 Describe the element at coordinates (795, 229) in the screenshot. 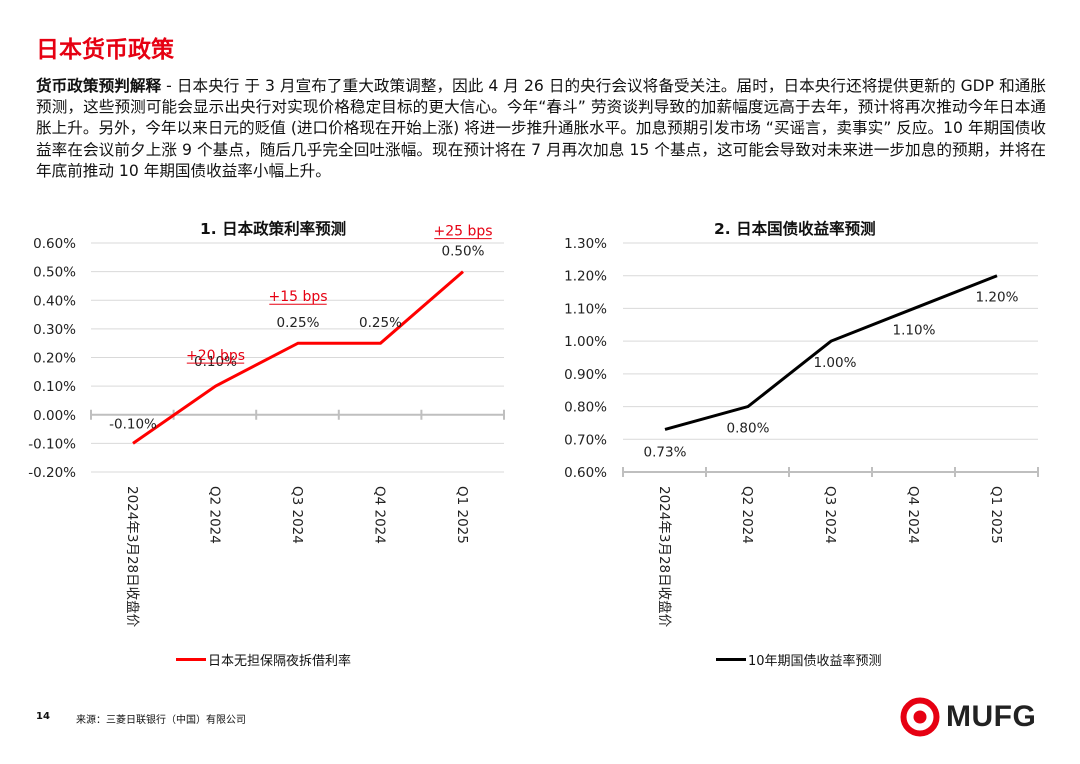

I see `chart2-title: 2. 日本国债收益率预测` at that location.